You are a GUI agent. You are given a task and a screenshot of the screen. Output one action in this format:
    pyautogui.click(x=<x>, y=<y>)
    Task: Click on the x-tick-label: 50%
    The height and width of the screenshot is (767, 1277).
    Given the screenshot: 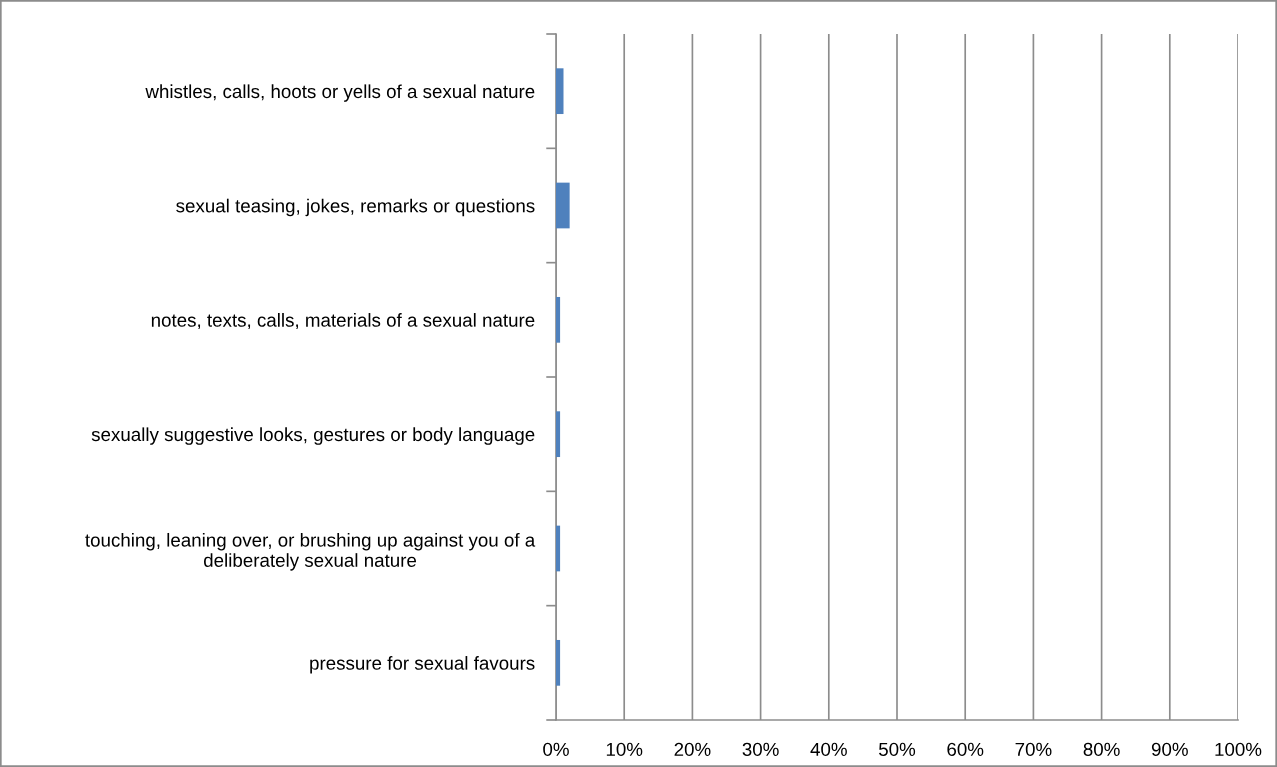 What is the action you would take?
    pyautogui.click(x=897, y=749)
    